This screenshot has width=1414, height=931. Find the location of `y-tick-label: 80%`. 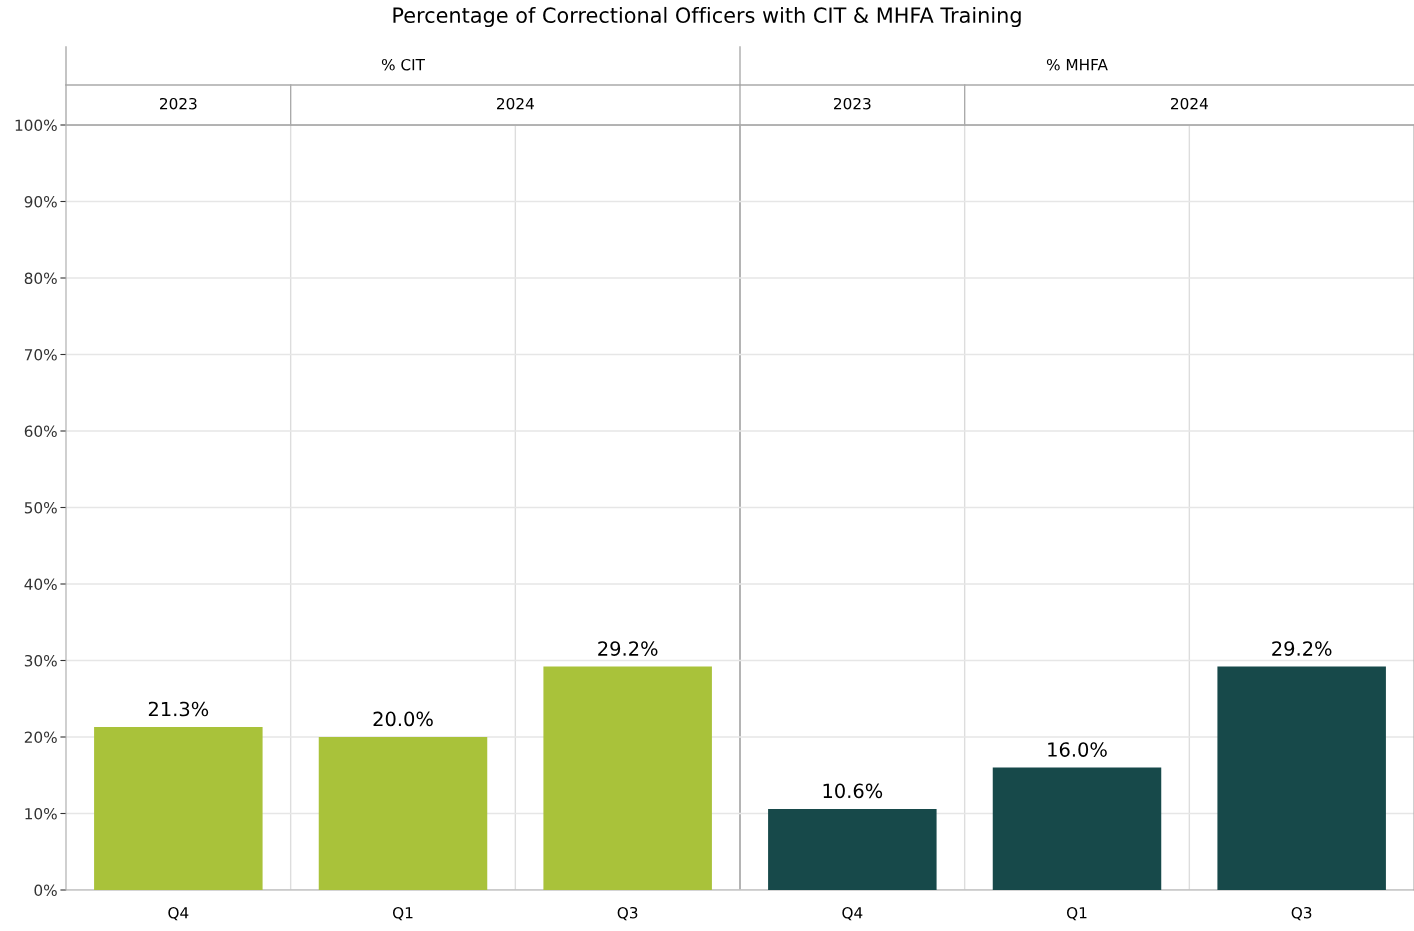

y-tick-label: 80% is located at coordinates (40, 278).